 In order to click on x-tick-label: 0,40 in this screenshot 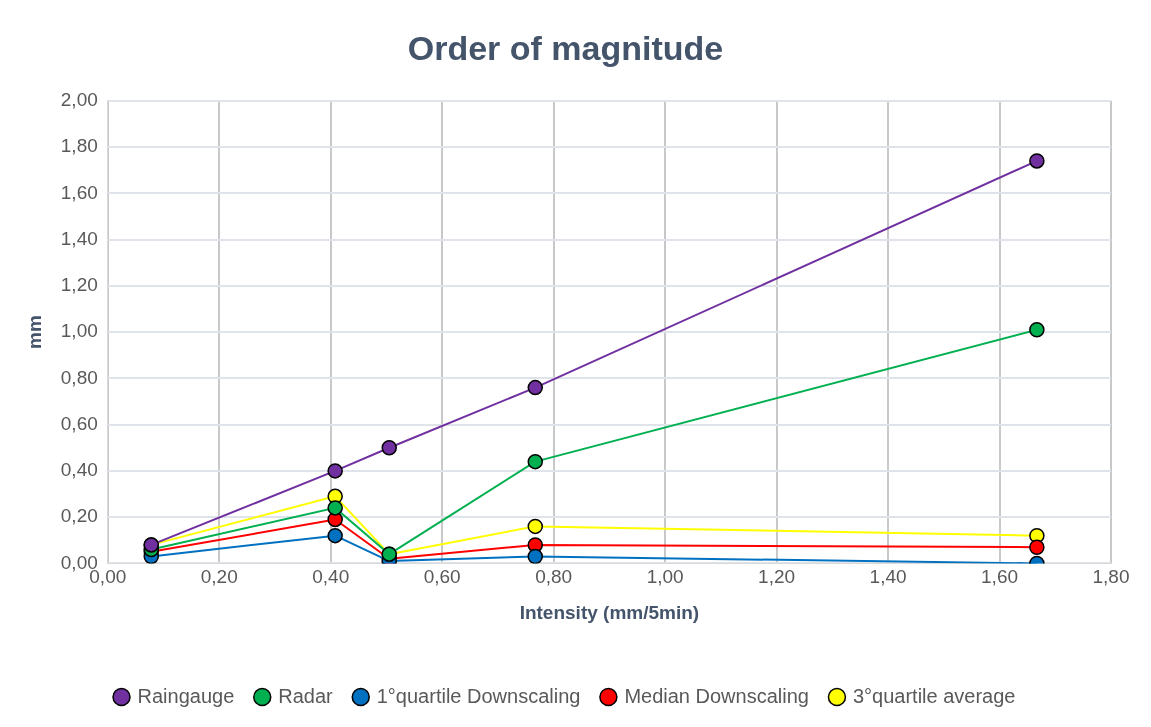, I will do `click(331, 577)`.